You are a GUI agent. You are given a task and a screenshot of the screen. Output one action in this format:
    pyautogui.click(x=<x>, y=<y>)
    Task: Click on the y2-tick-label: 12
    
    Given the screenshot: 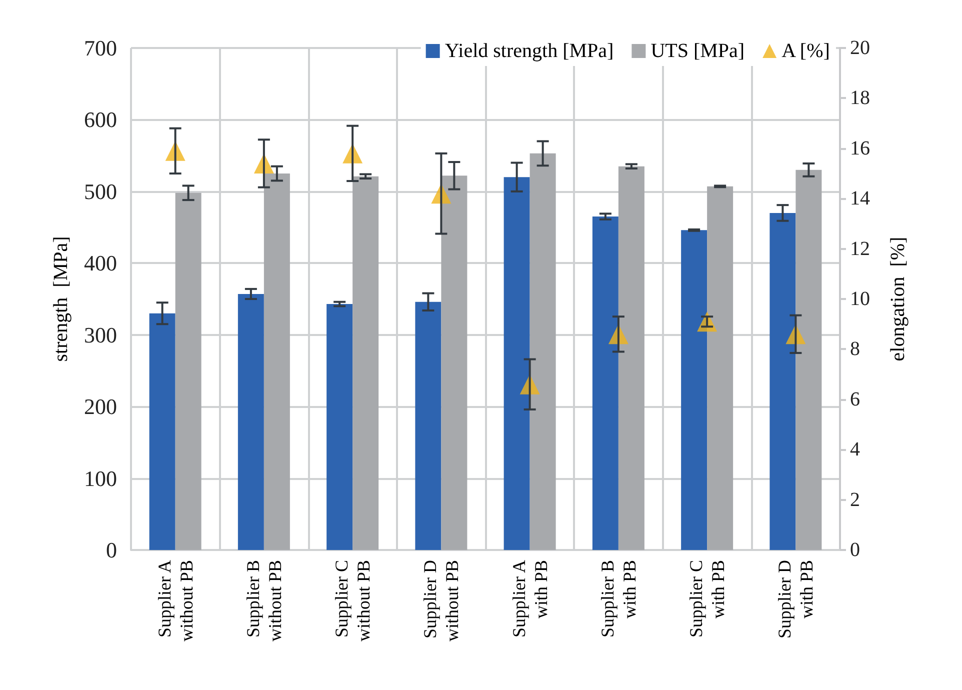 What is the action you would take?
    pyautogui.click(x=860, y=249)
    